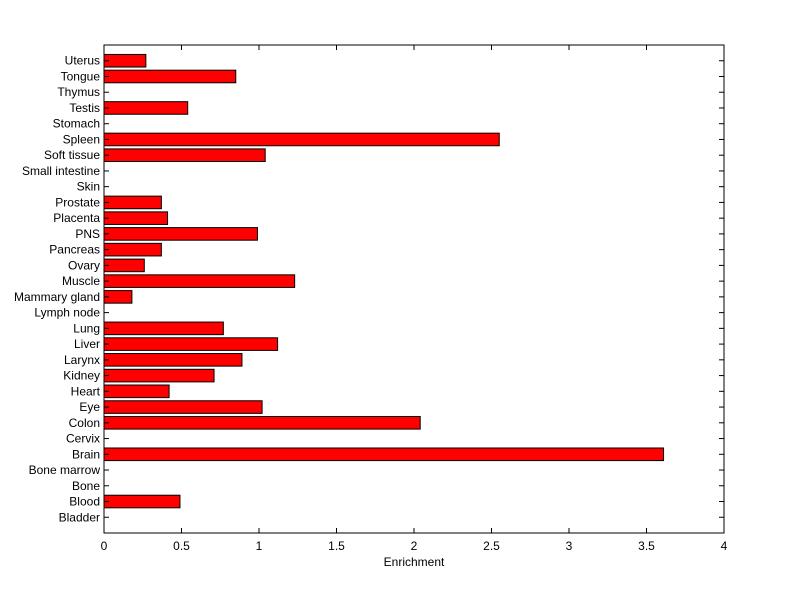 Image resolution: width=800 pixels, height=599 pixels. Describe the element at coordinates (65, 470) in the screenshot. I see `y-tick-label: Bone marrow` at that location.